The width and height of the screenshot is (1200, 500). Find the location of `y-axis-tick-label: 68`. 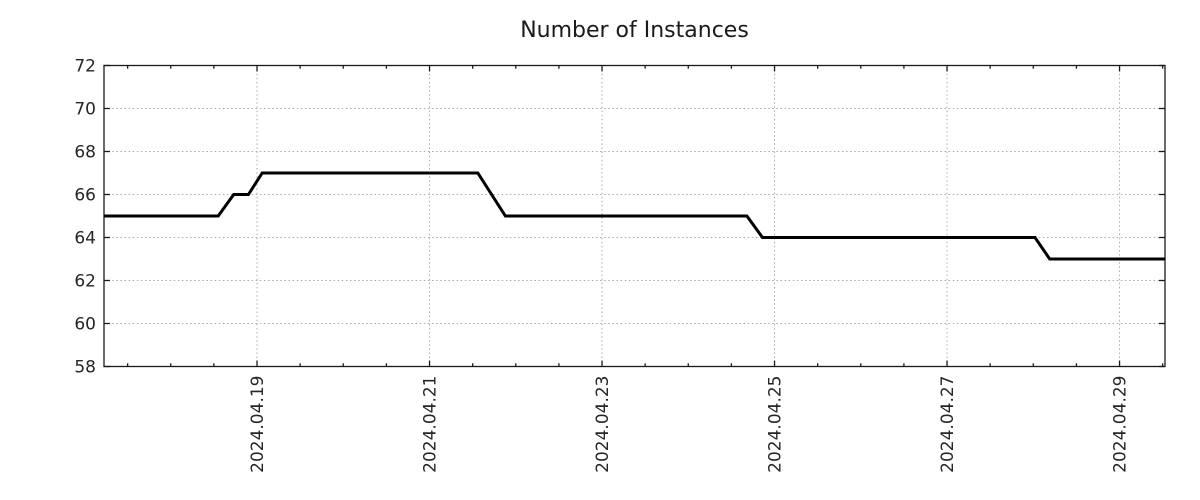

y-axis-tick-label: 68 is located at coordinates (85, 153).